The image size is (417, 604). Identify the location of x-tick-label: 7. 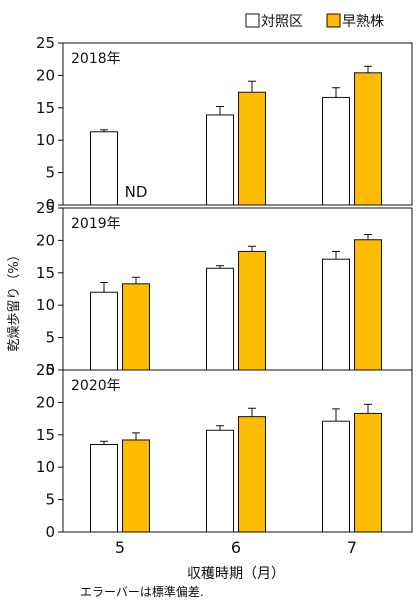
(352, 547).